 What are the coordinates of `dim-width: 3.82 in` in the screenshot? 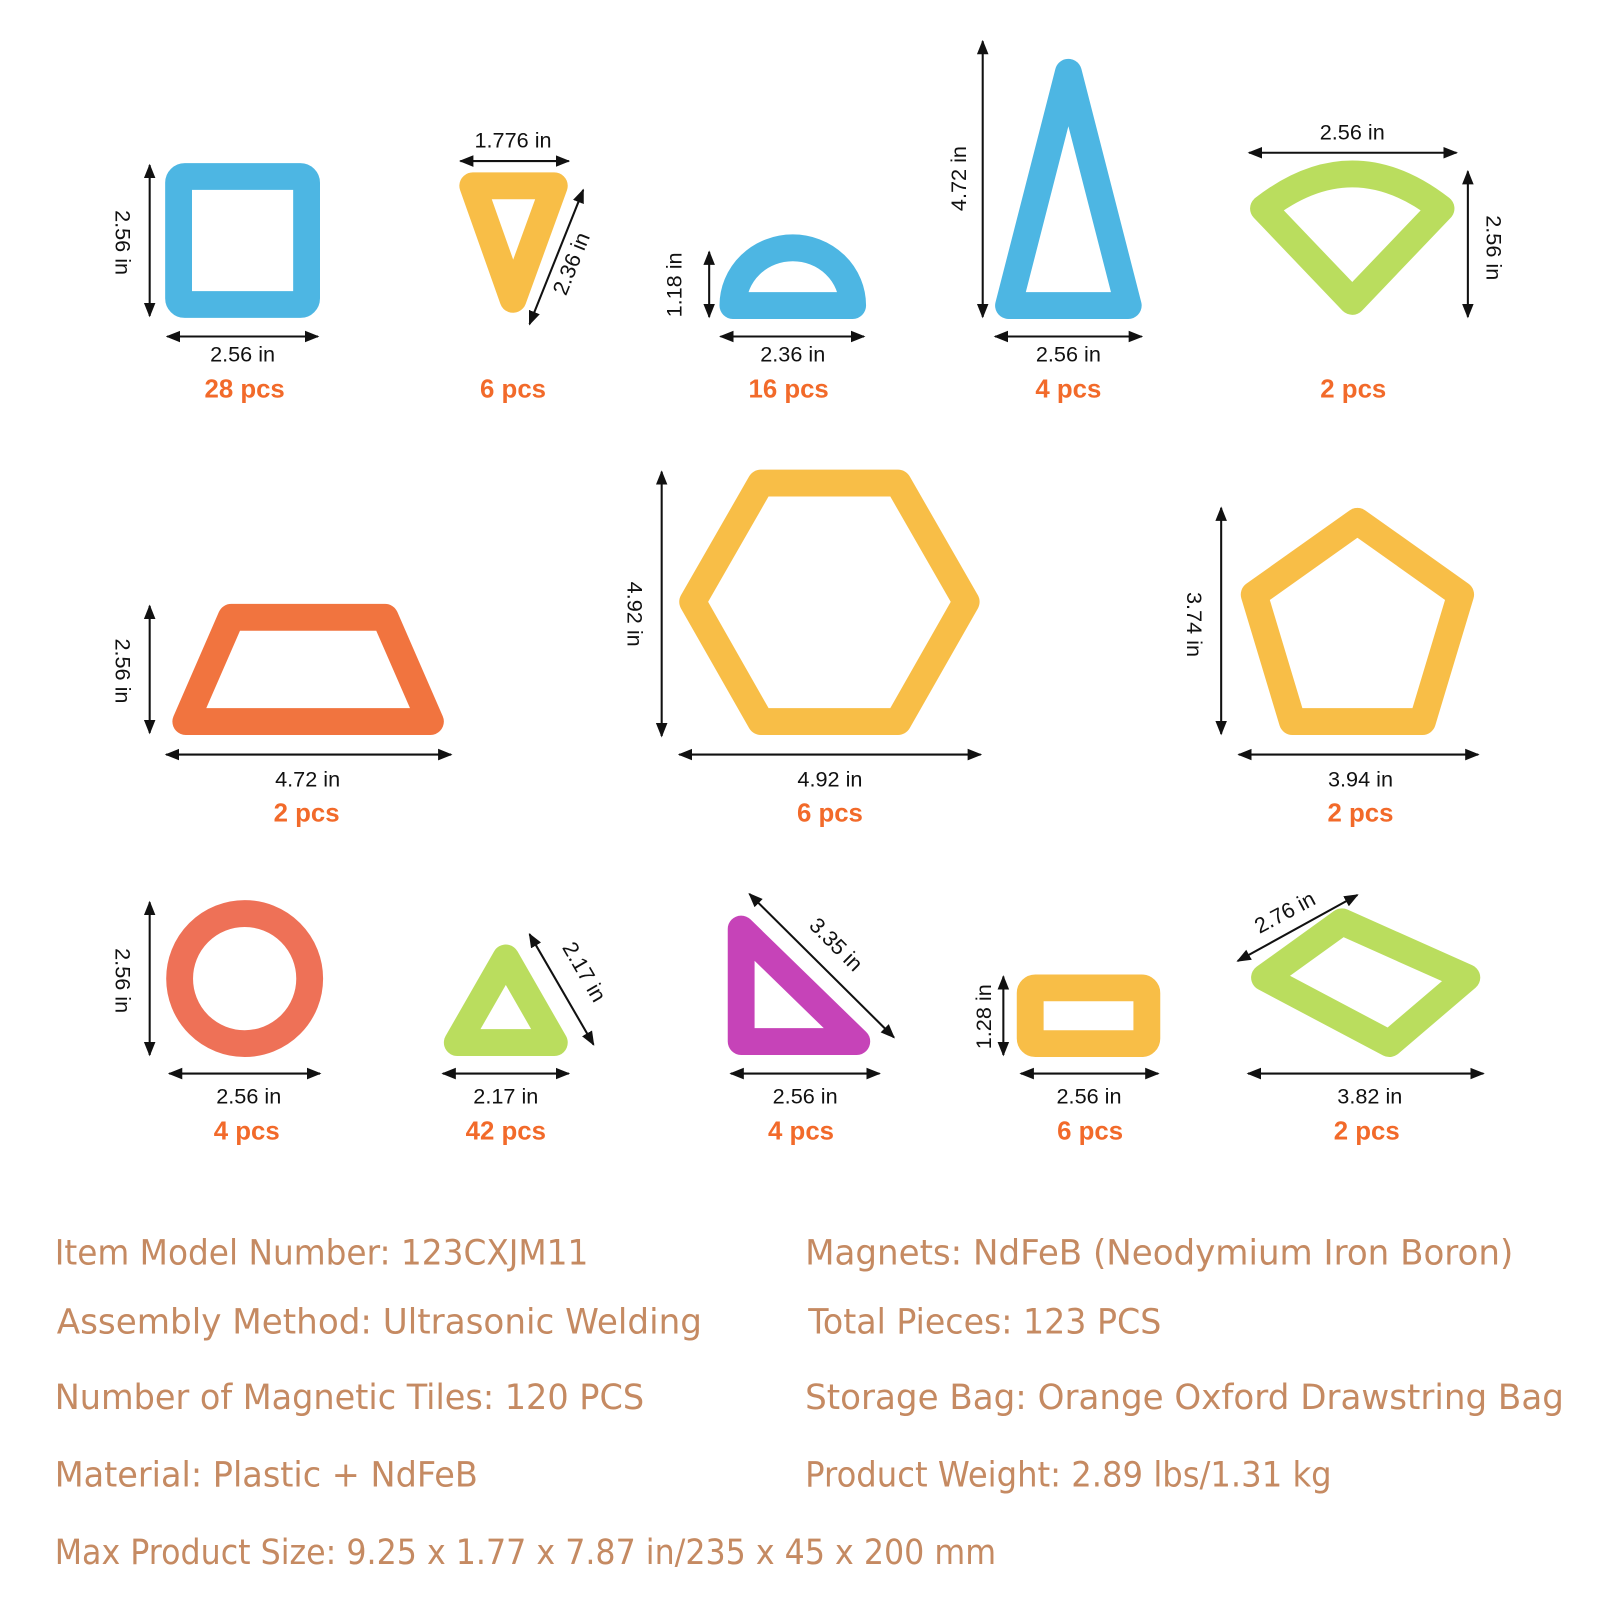 It's located at (1369, 1095).